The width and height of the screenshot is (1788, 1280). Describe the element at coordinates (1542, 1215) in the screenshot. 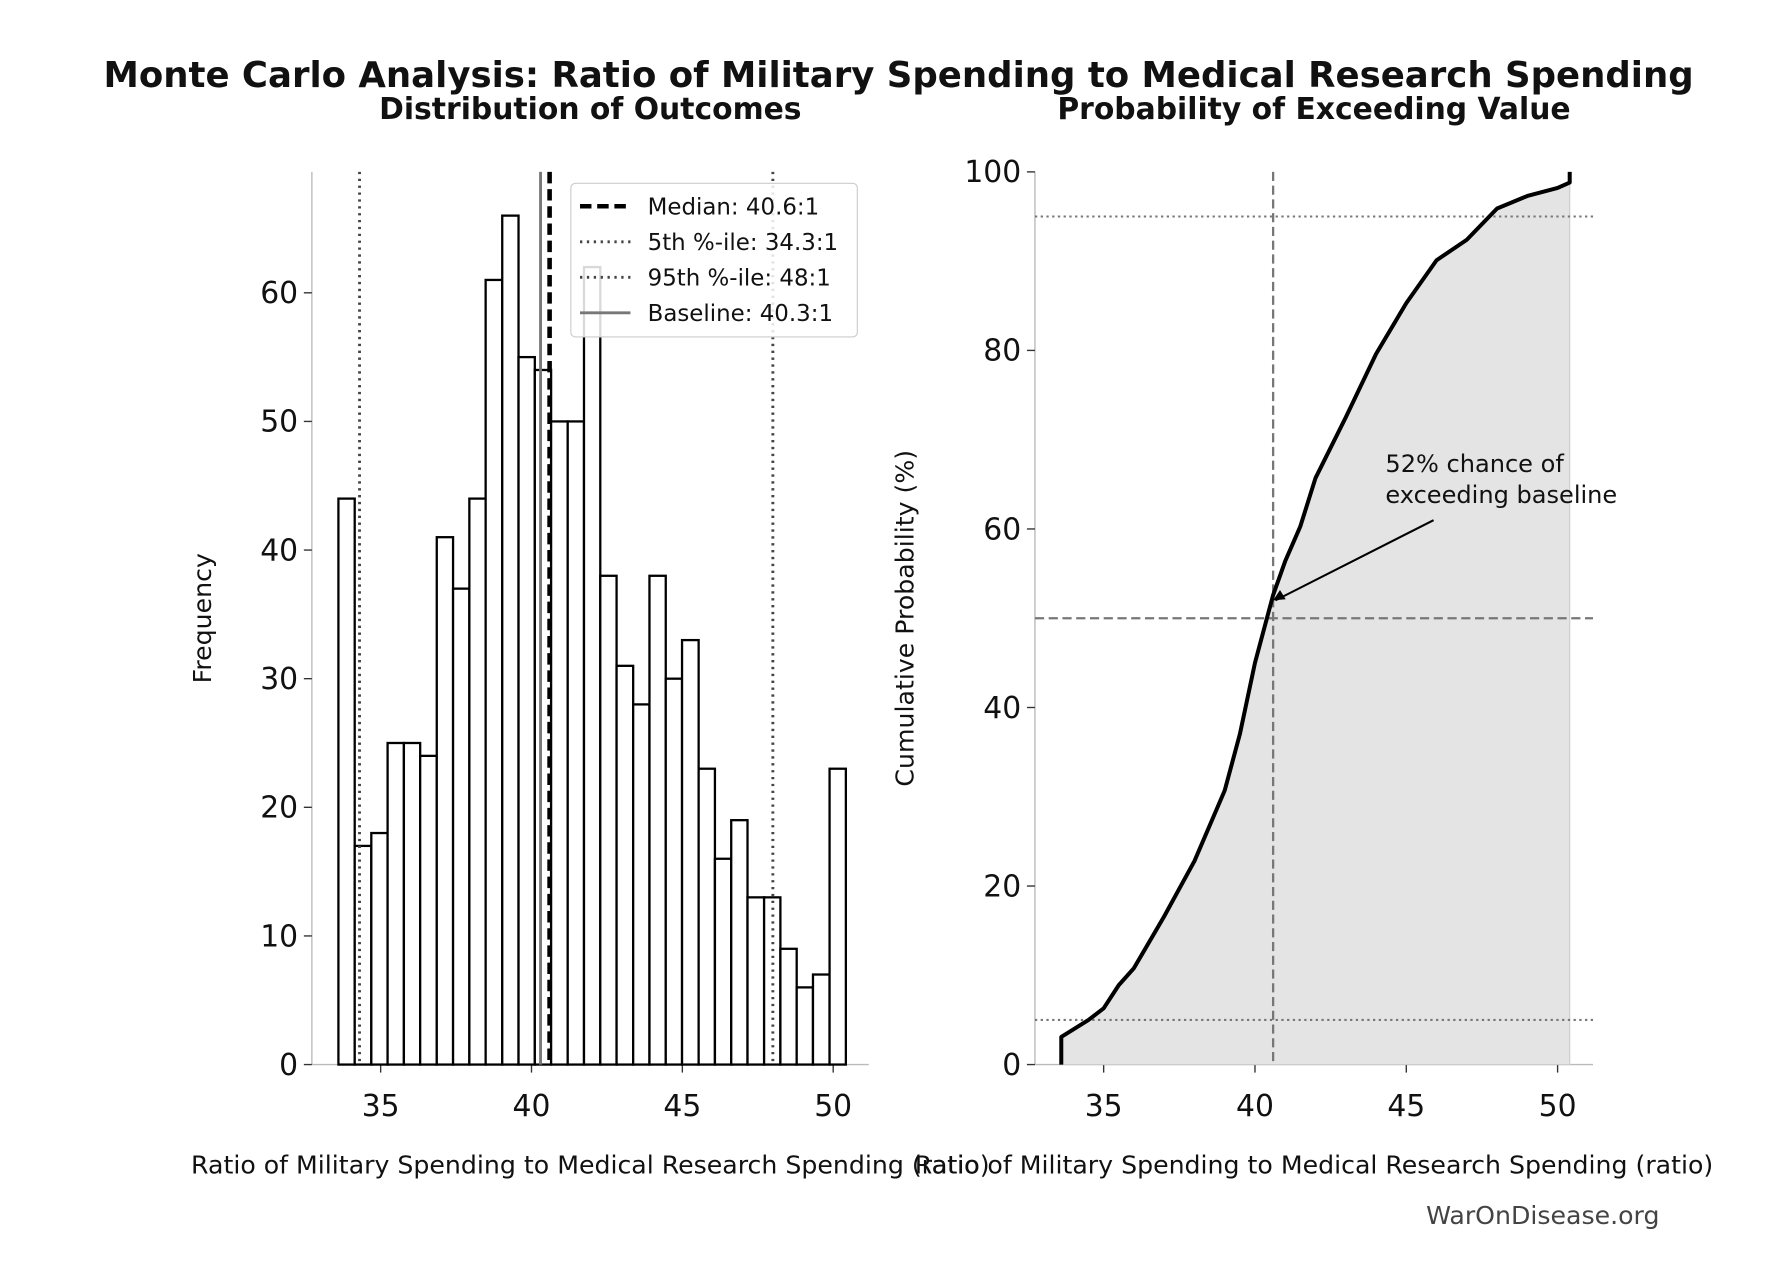

I see `footer: WarOnDisease.org` at that location.